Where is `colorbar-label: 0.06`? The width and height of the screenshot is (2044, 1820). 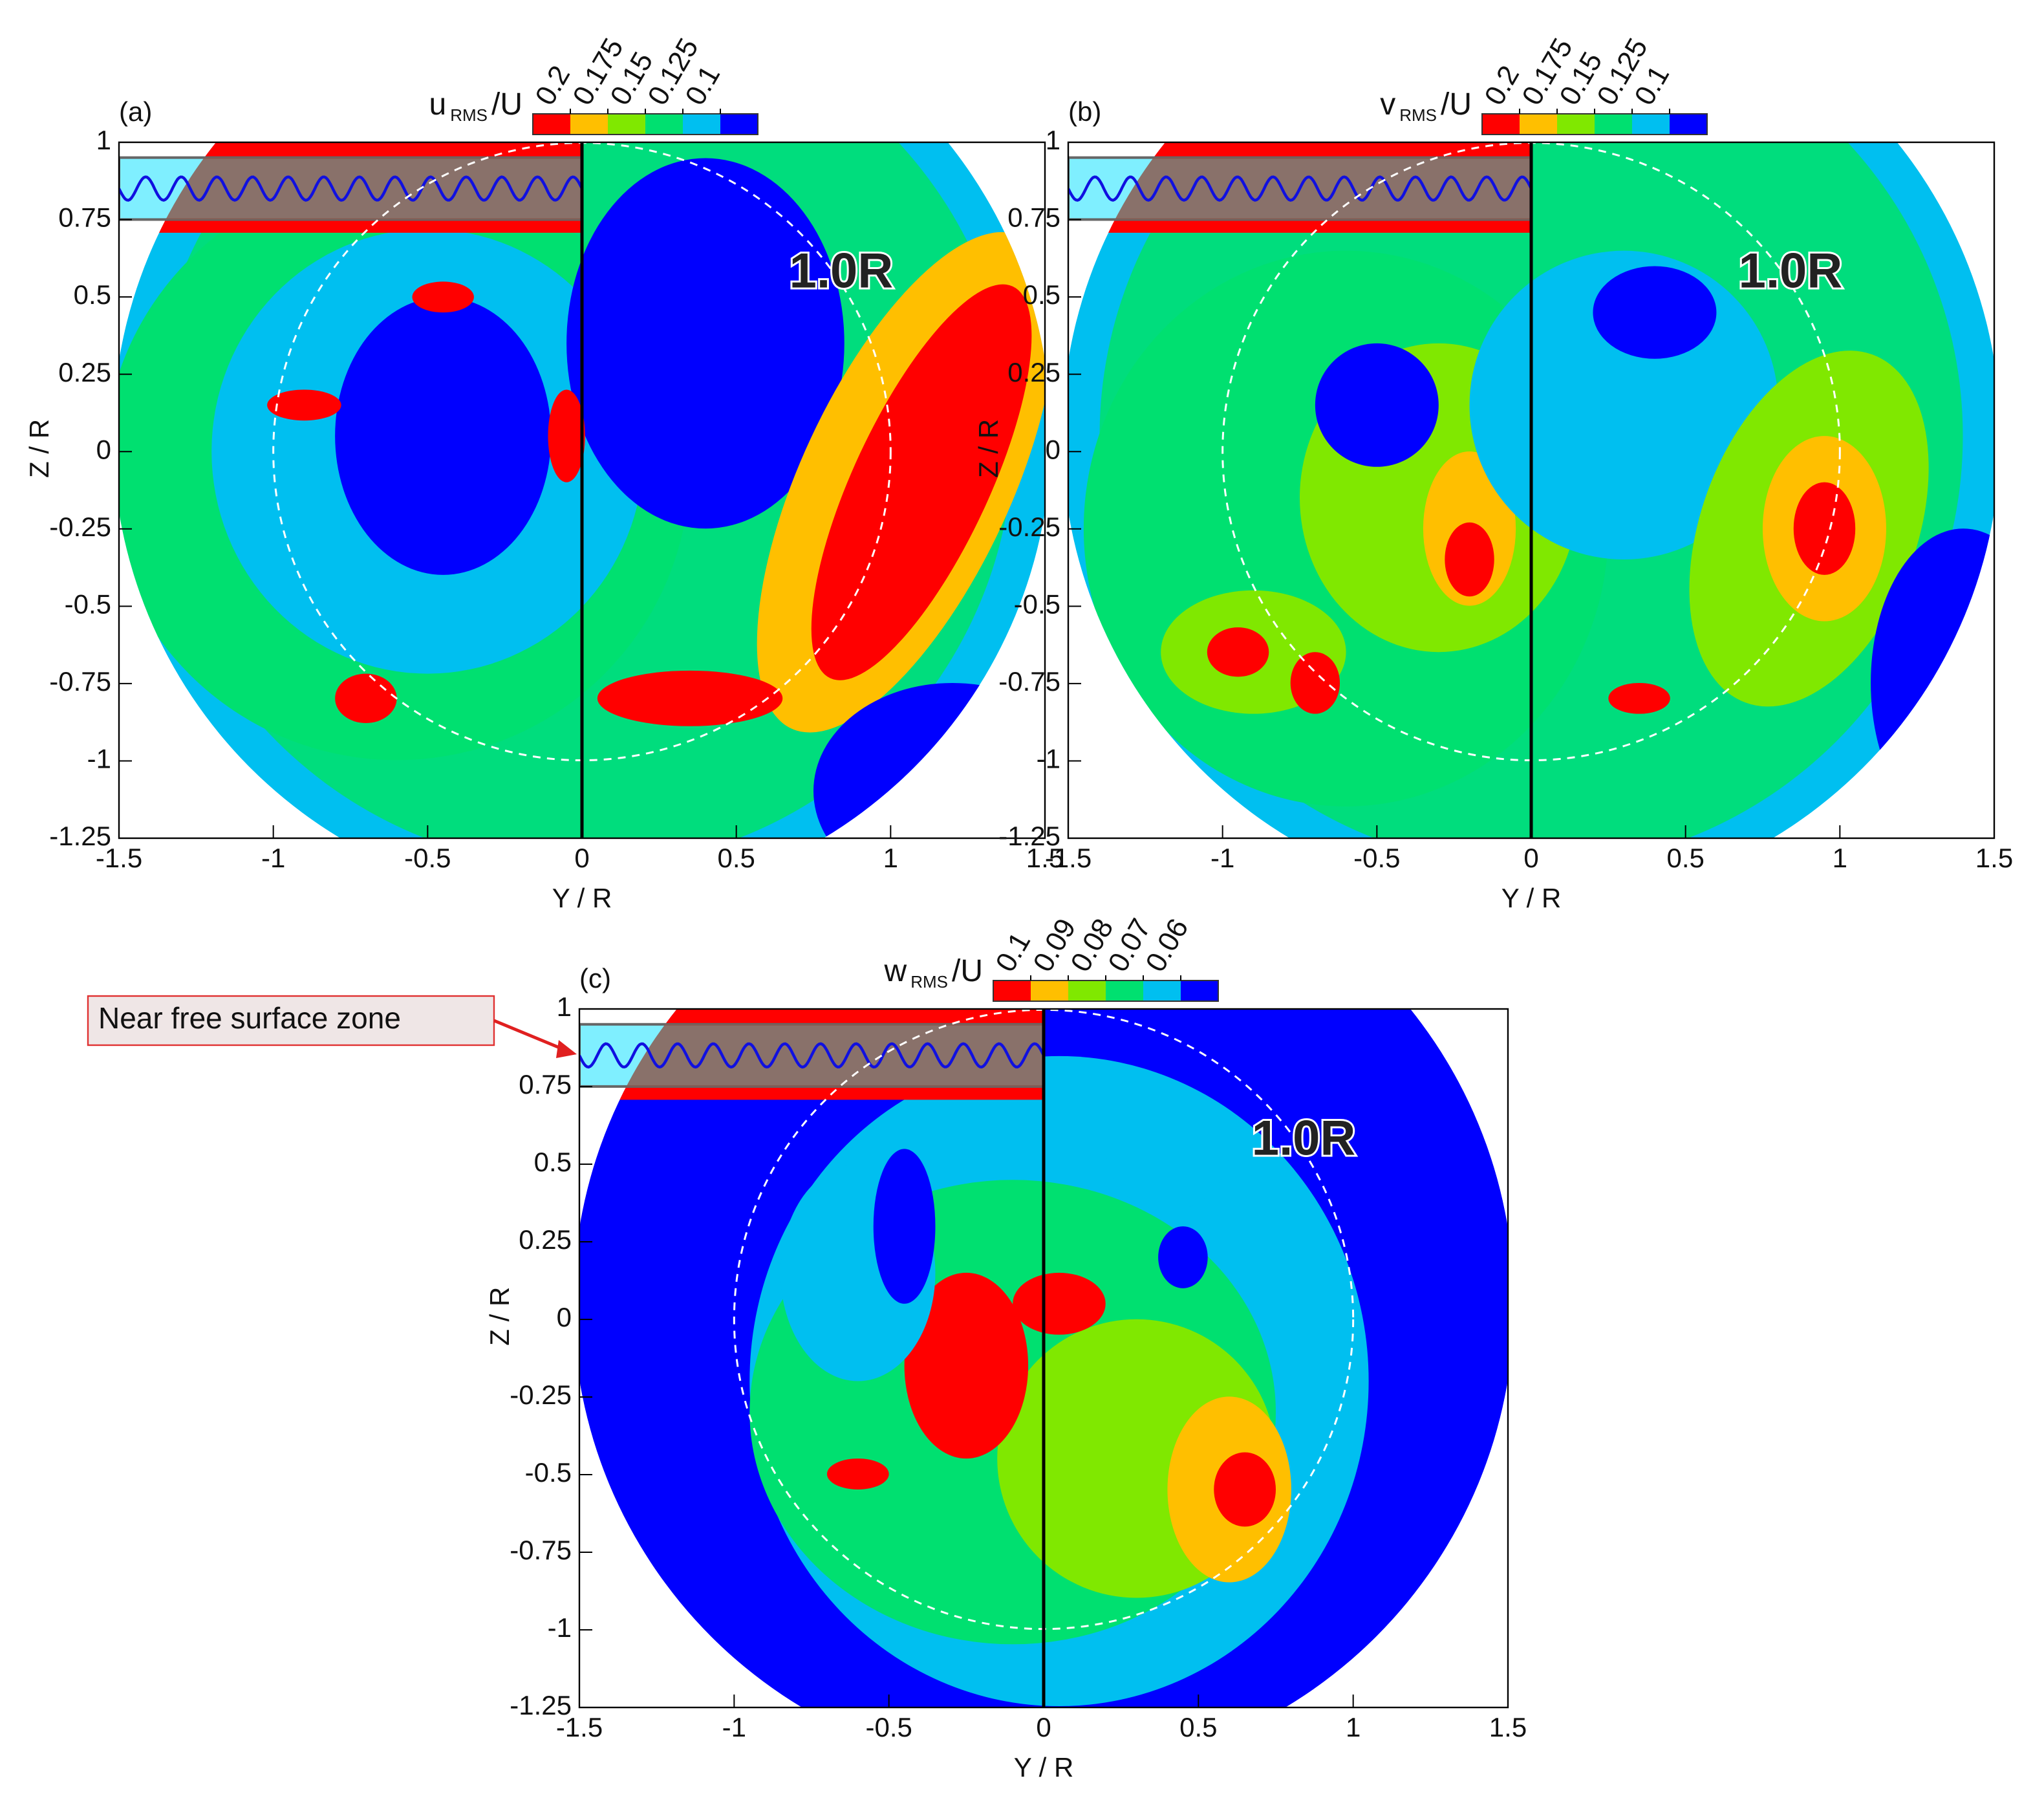
colorbar-label: 0.06 is located at coordinates (1166, 945).